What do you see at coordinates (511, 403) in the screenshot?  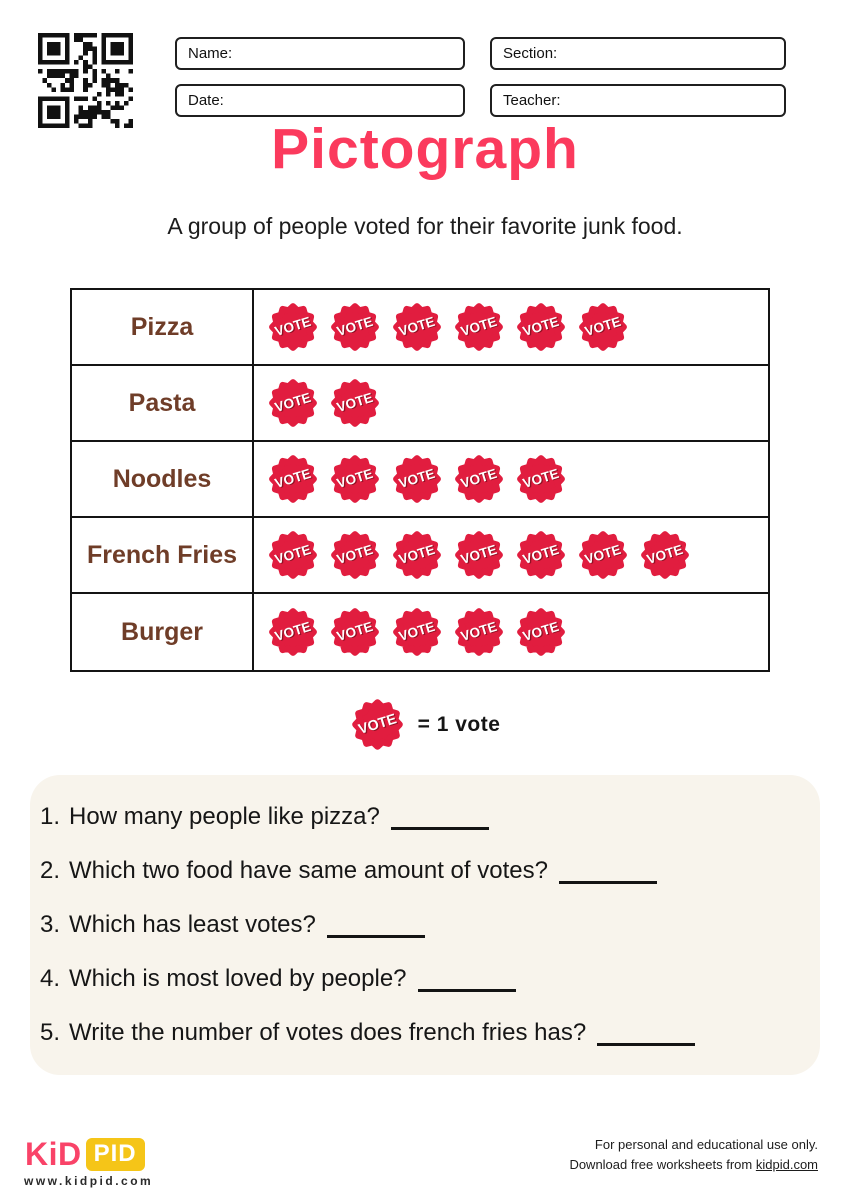 I see `row-vote-icons: VOTE VOTE VOTE VOTE` at bounding box center [511, 403].